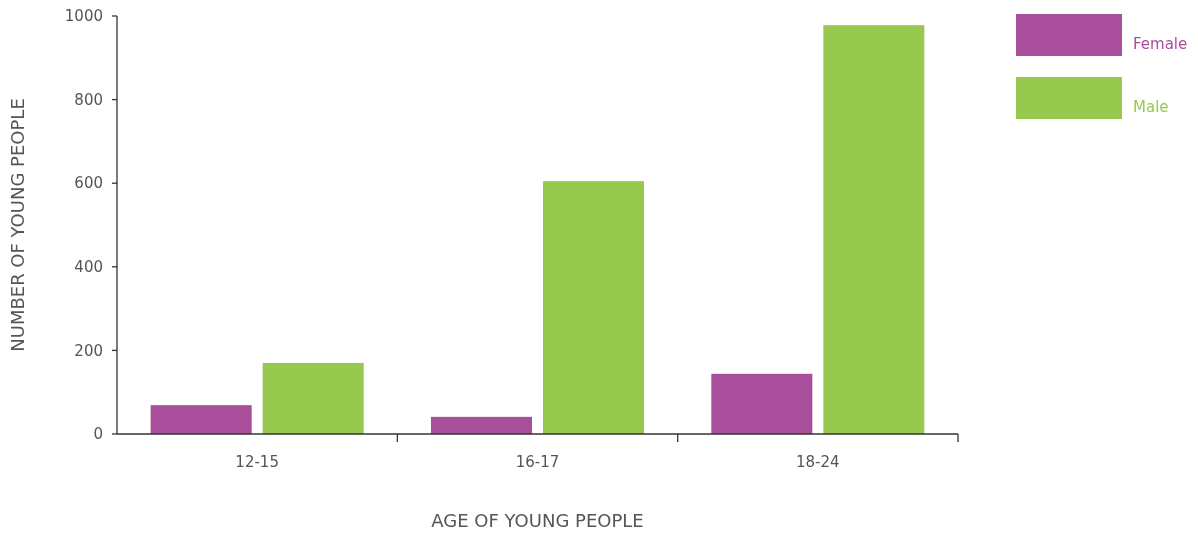 This screenshot has width=1198, height=534. What do you see at coordinates (83, 16) in the screenshot?
I see `y-tick-label: 1000` at bounding box center [83, 16].